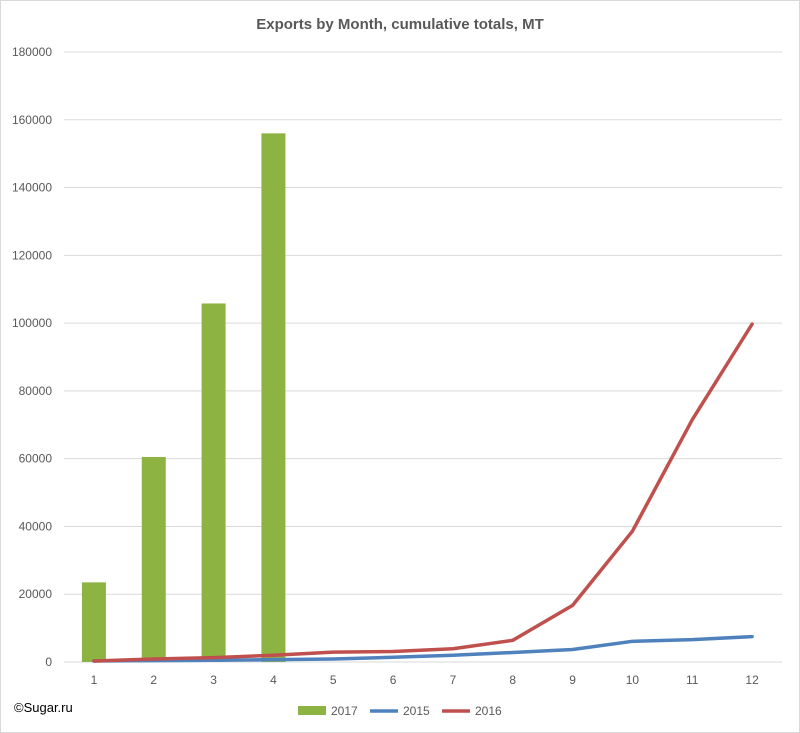  I want to click on x-tick-label: 11, so click(692, 680).